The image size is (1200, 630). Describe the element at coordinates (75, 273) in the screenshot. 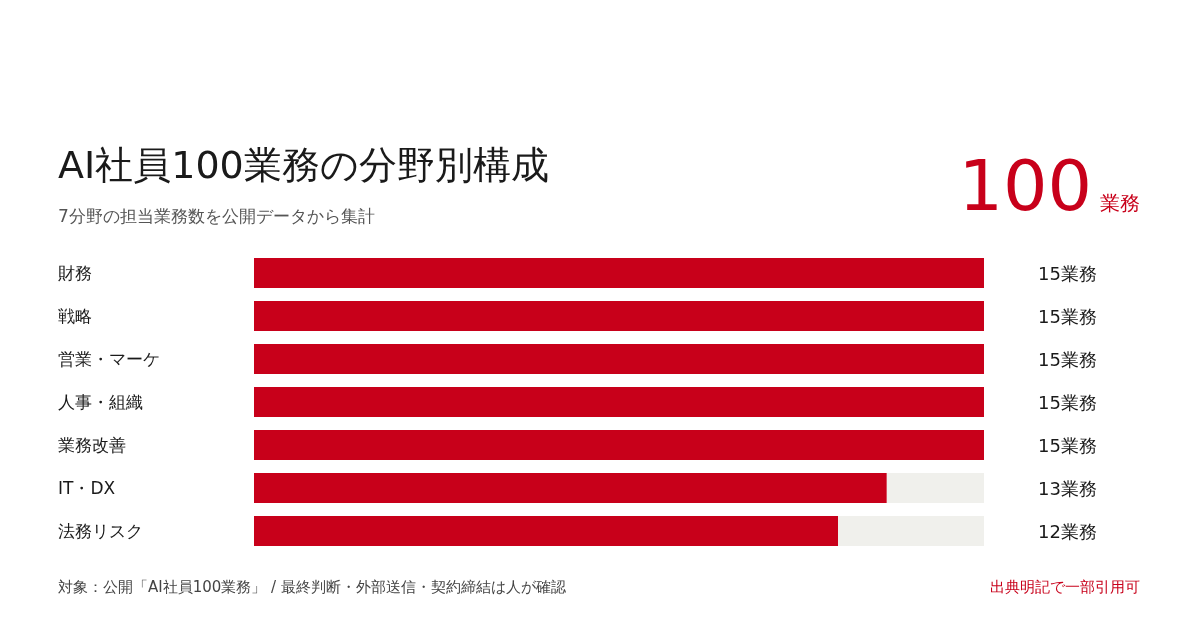

I see `y-tick-label: 財務` at that location.